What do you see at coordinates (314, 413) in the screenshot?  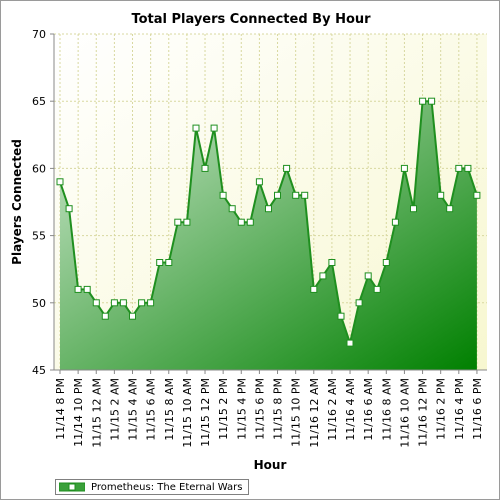 I see `x-tick-label: 11/16 12 AM` at bounding box center [314, 413].